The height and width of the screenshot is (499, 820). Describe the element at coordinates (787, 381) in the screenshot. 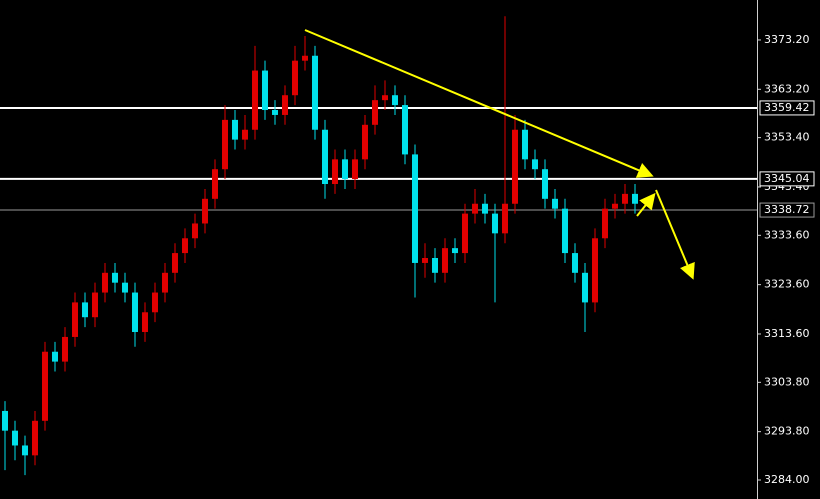

I see `y-tick-label: 3303.80` at that location.